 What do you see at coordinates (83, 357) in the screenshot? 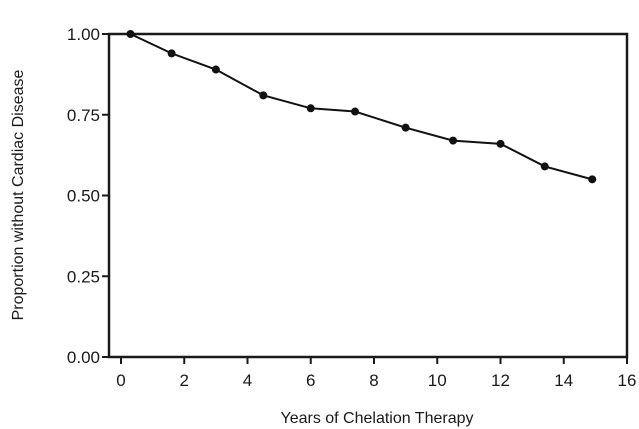
I see `y-tick-label: 0.00` at bounding box center [83, 357].